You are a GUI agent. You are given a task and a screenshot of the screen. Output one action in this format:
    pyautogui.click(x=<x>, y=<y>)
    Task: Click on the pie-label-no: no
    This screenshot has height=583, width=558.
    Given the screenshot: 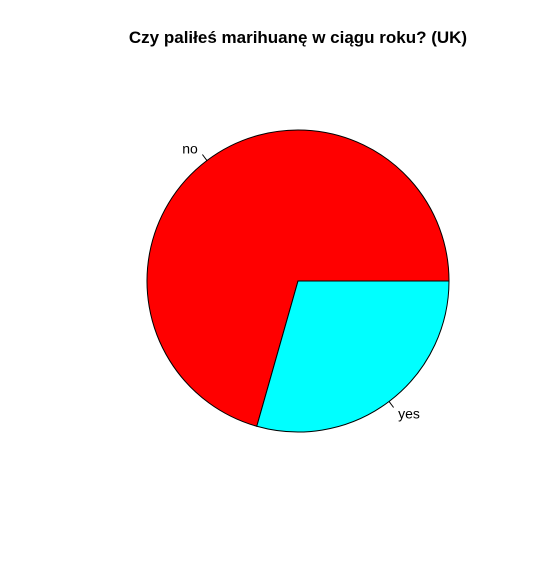 What is the action you would take?
    pyautogui.click(x=190, y=148)
    